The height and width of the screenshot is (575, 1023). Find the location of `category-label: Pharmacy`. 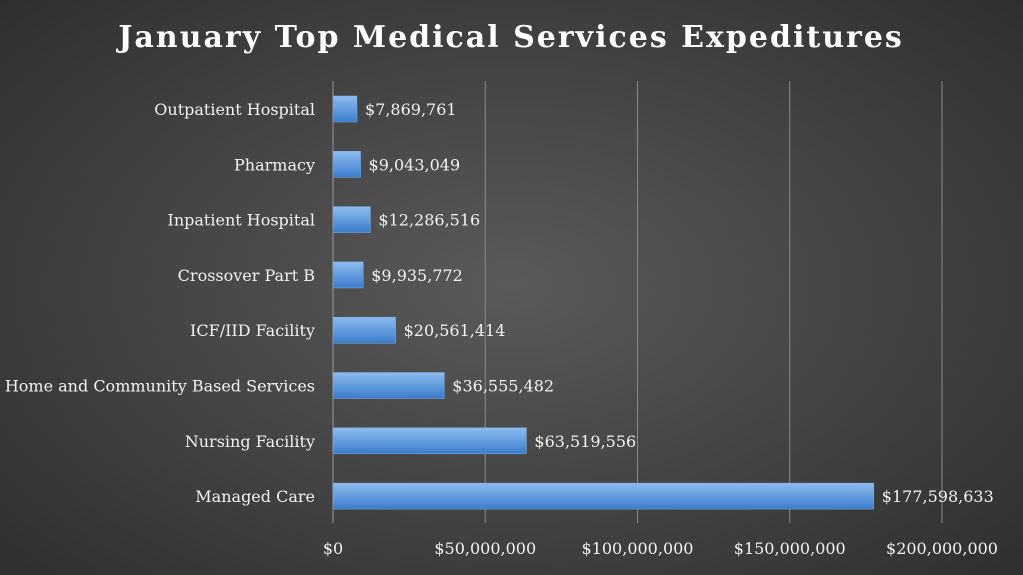

category-label: Pharmacy is located at coordinates (274, 164).